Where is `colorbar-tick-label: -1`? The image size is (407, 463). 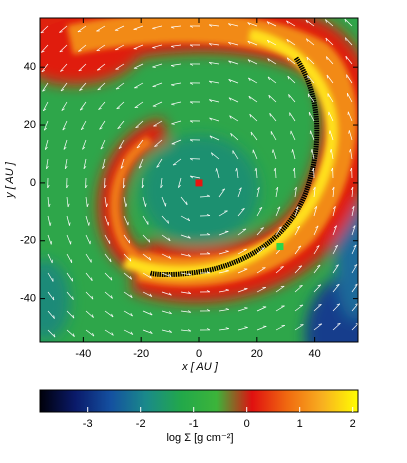
colorbar-tick-label: -1 is located at coordinates (194, 424).